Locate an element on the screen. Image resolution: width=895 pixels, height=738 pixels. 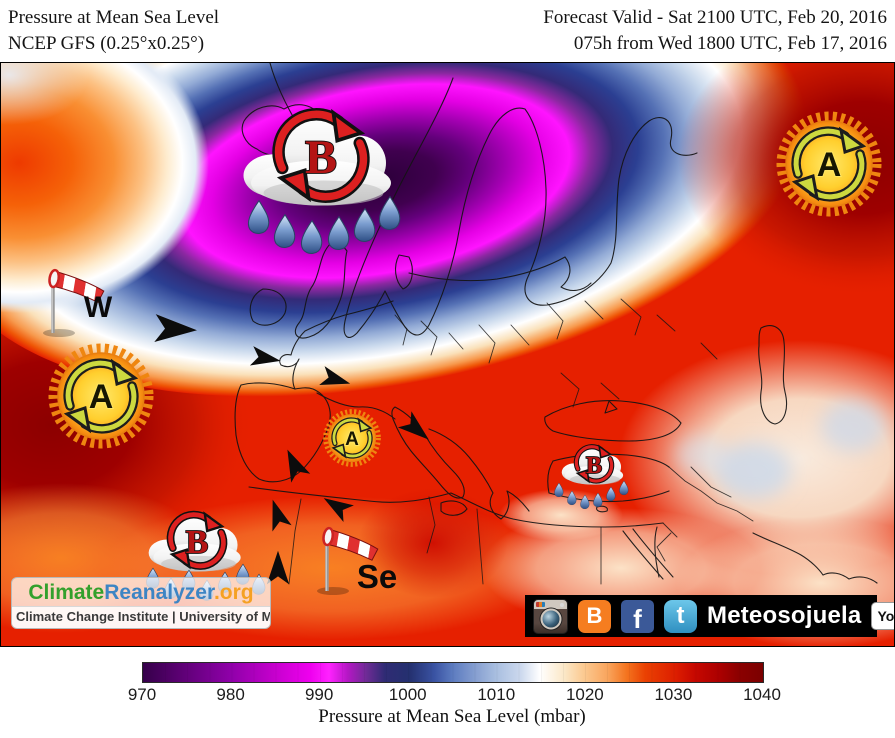
colorbar-ticks: 970 980 990 1000 1010 1020 1030 1040 is located at coordinates (454, 695).